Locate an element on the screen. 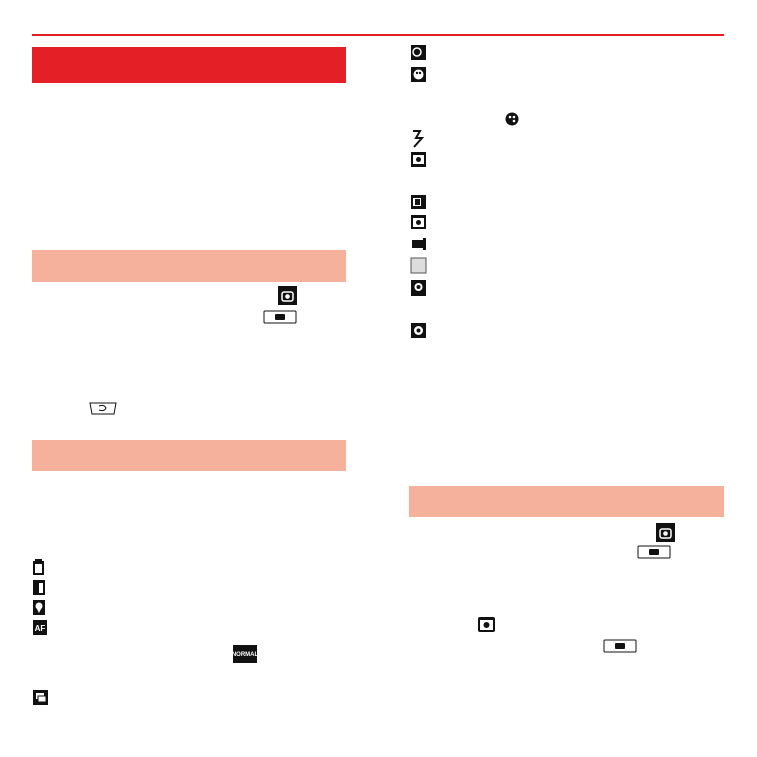  back-key-icon is located at coordinates (103, 408).